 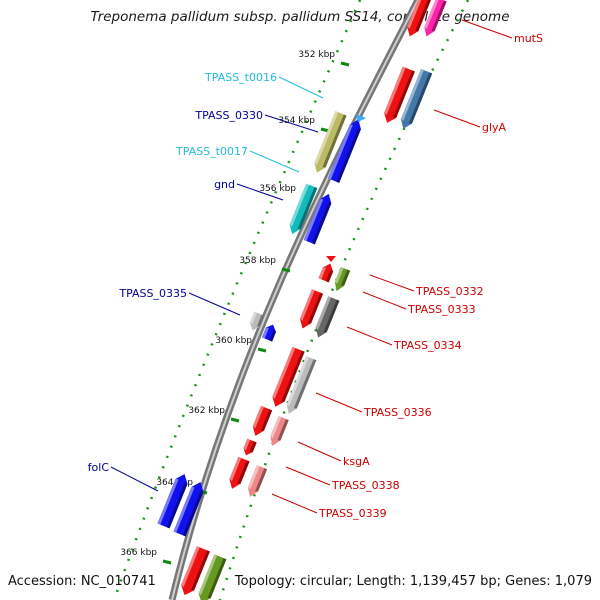 I want to click on gene-label: gnd, so click(x=224, y=184).